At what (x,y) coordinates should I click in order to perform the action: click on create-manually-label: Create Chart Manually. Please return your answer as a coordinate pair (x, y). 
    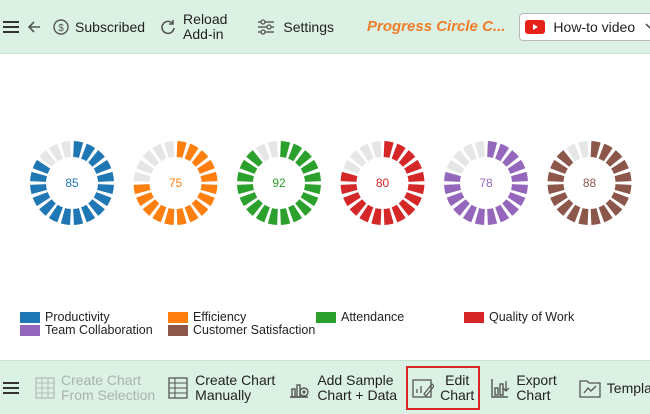
    Looking at the image, I should click on (235, 387).